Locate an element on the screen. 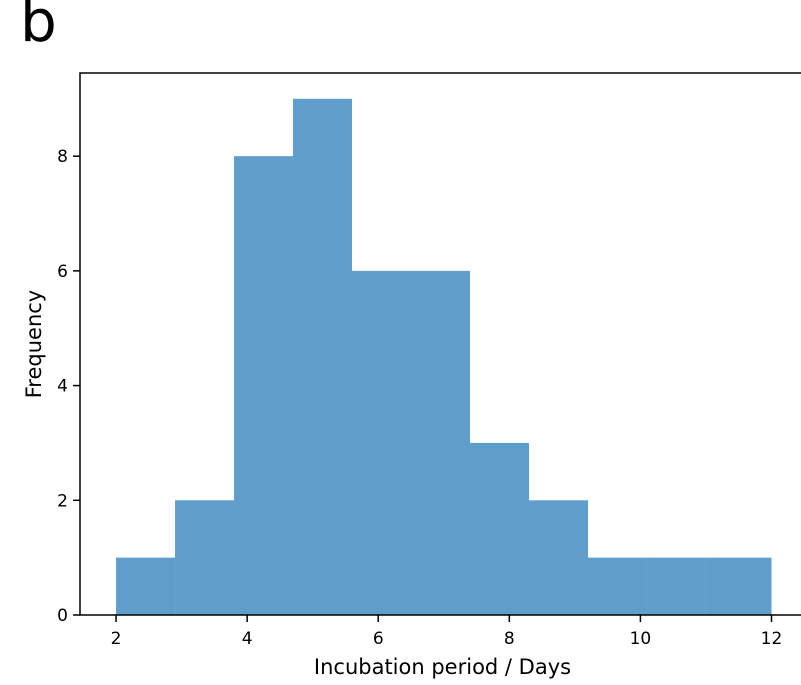 The image size is (801, 685). y-tick-label: 2 is located at coordinates (62, 501).